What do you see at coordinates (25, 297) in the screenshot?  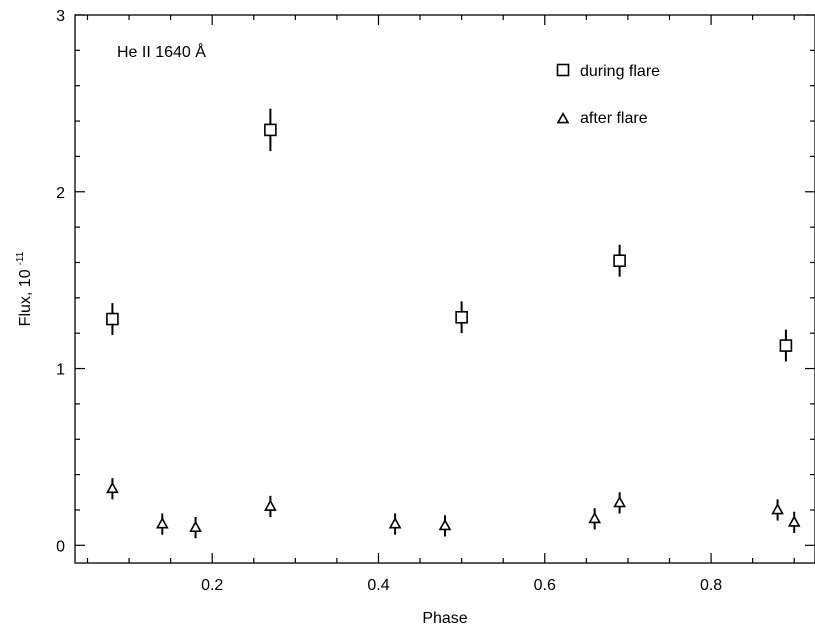 I see `y-axis-label-text: Flux, 10` at bounding box center [25, 297].